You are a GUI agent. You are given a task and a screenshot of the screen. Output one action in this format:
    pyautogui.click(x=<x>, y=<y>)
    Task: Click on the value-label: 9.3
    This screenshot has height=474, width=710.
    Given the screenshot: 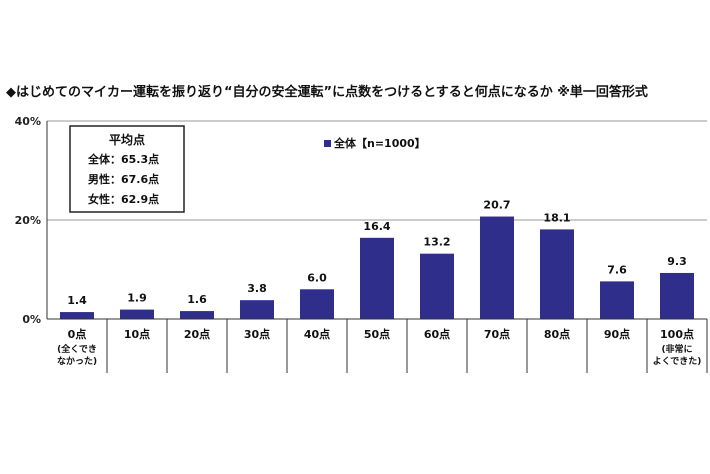 What is the action you would take?
    pyautogui.click(x=677, y=261)
    